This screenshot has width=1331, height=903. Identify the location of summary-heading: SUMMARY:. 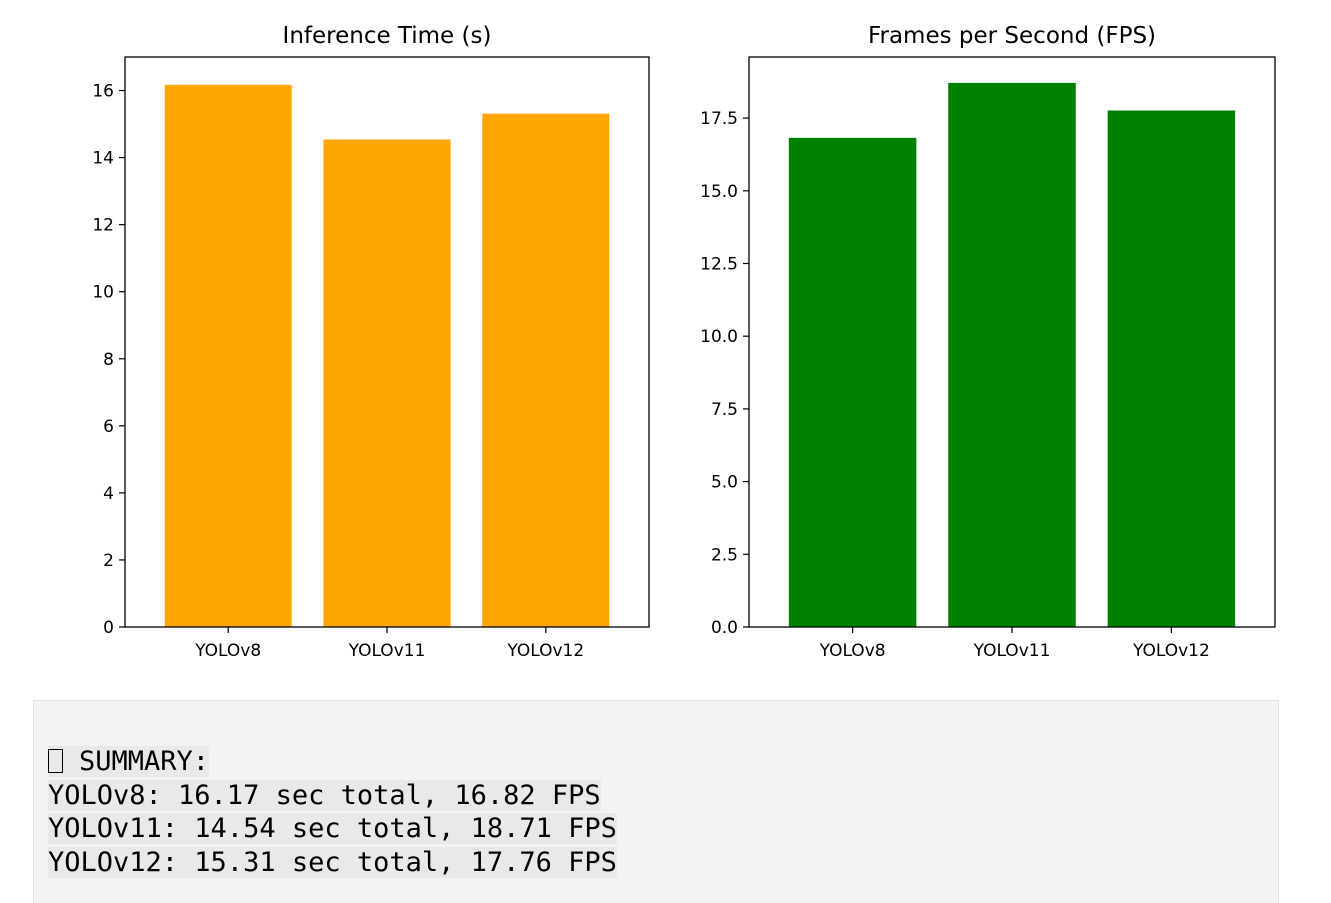
(144, 761).